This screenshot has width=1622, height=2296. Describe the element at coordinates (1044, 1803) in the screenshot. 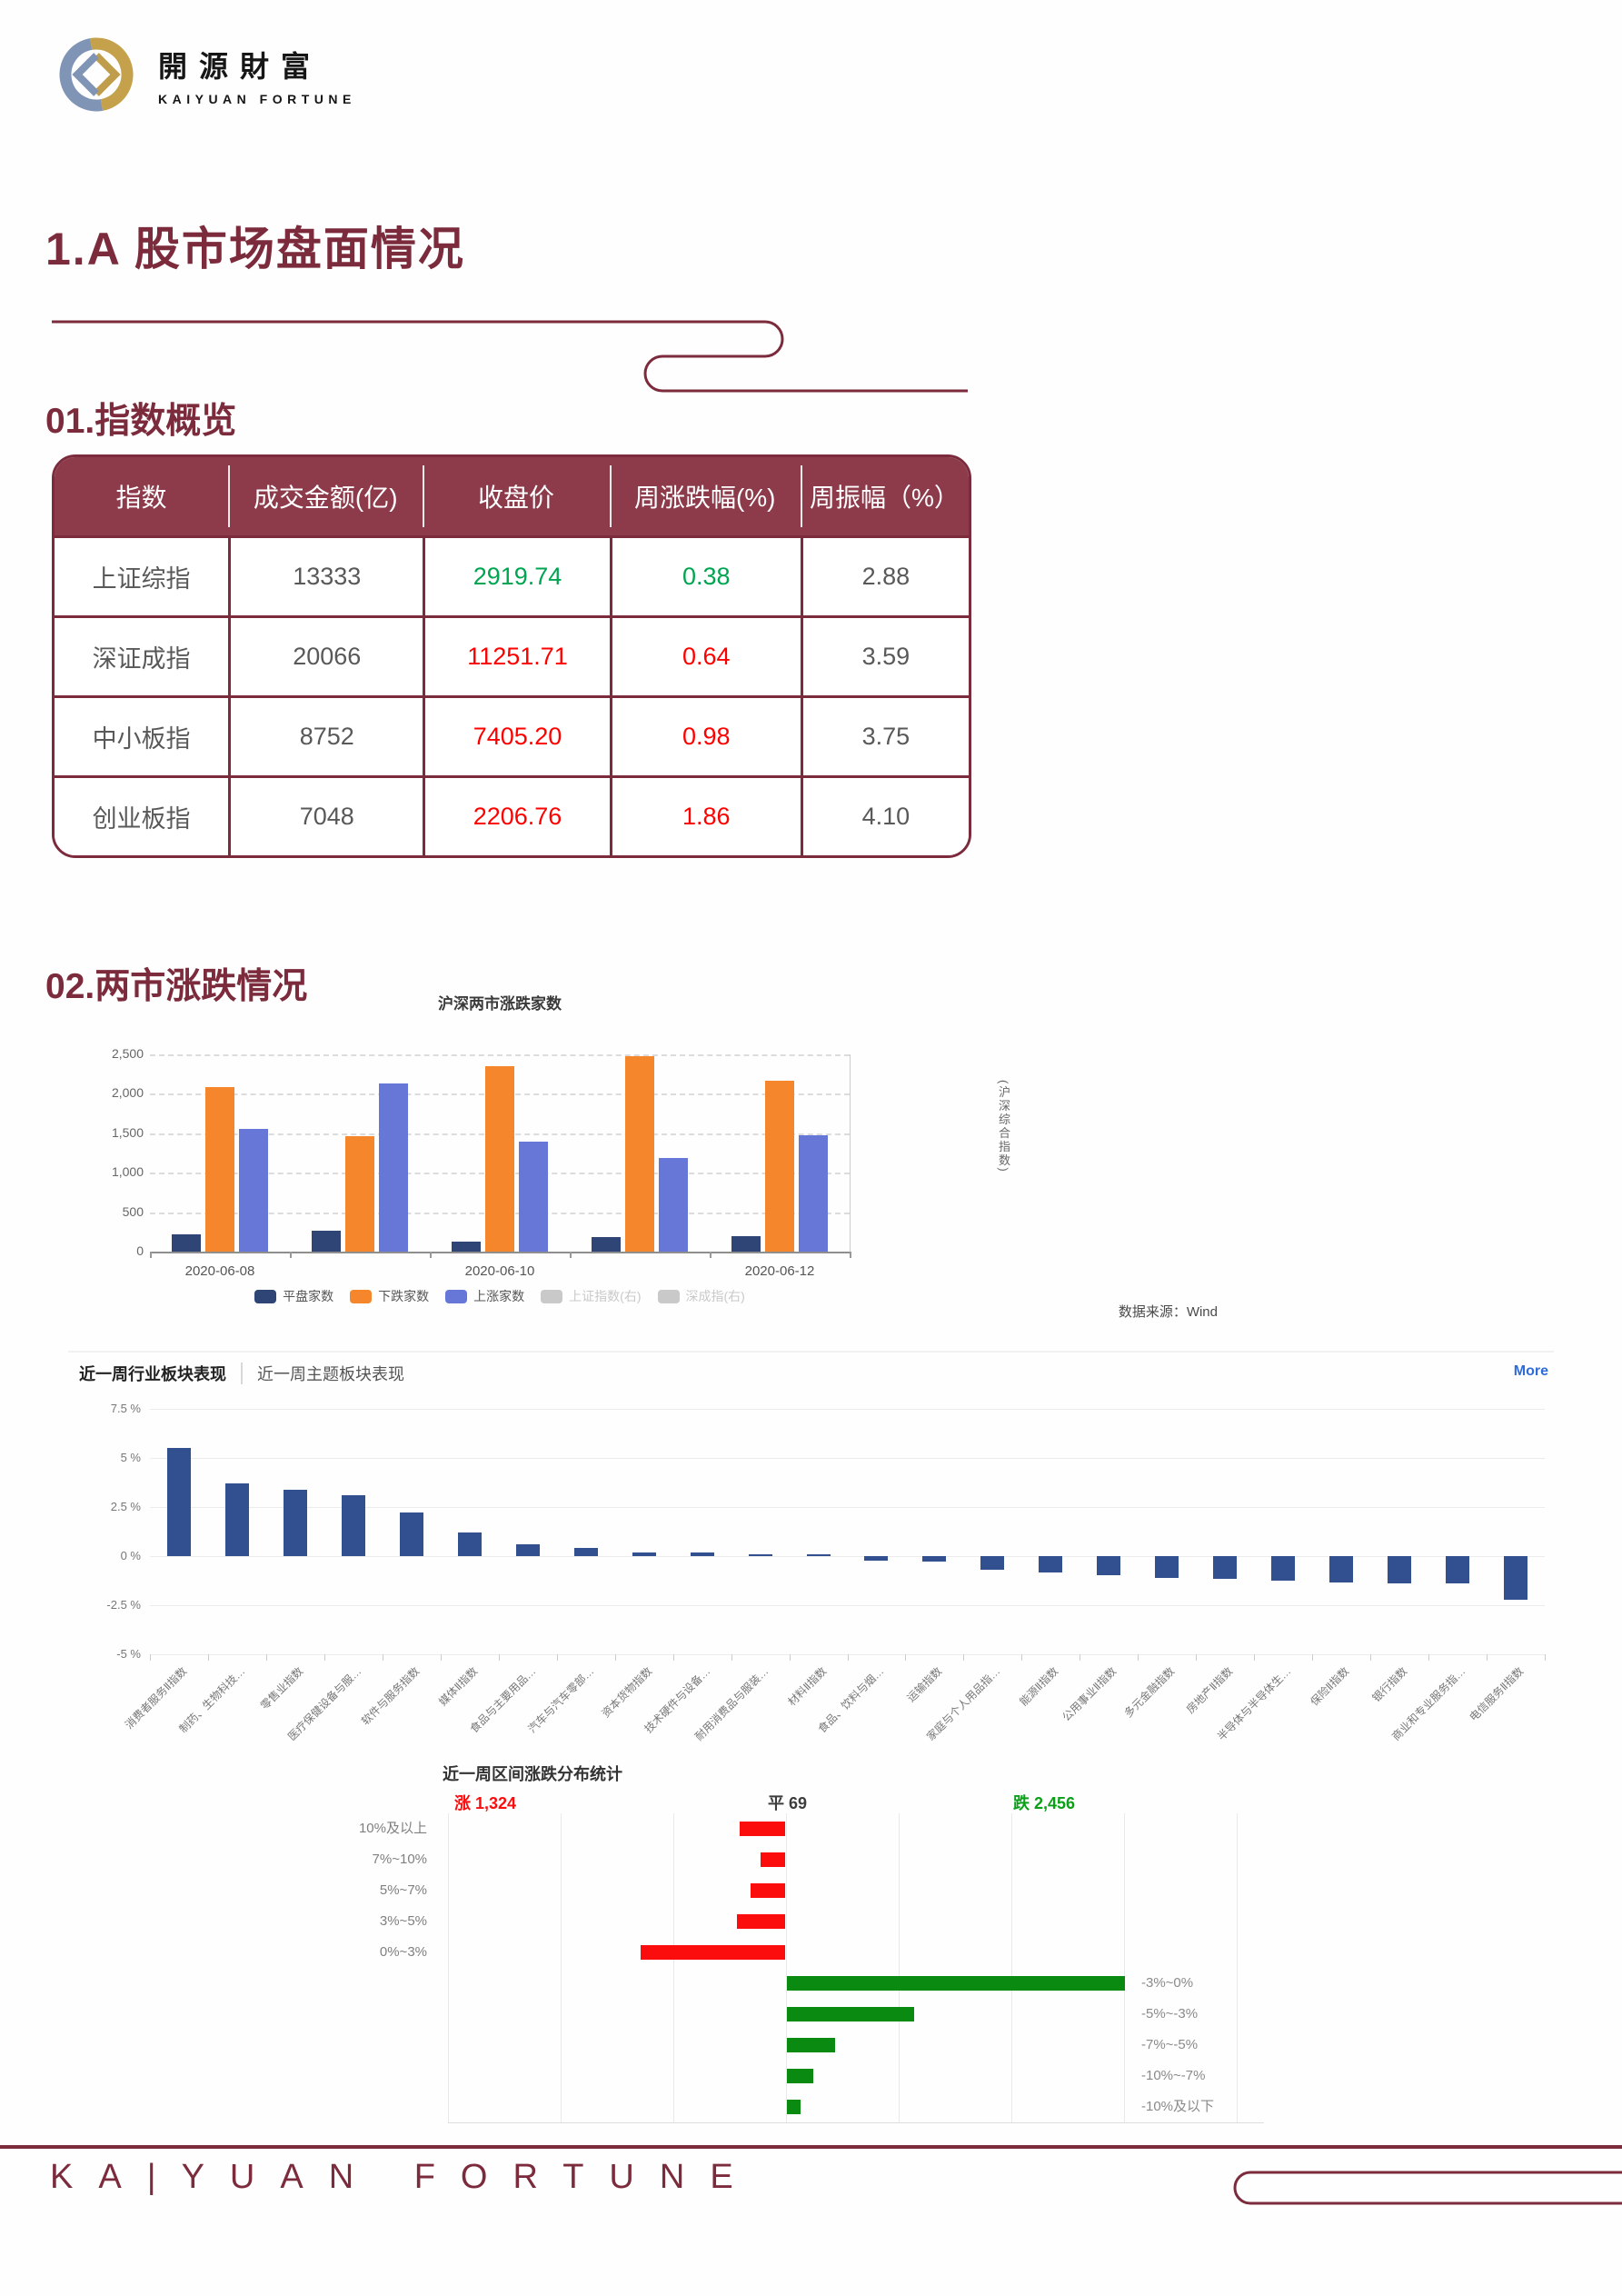

I see `stat-down: 跌 2,456` at that location.